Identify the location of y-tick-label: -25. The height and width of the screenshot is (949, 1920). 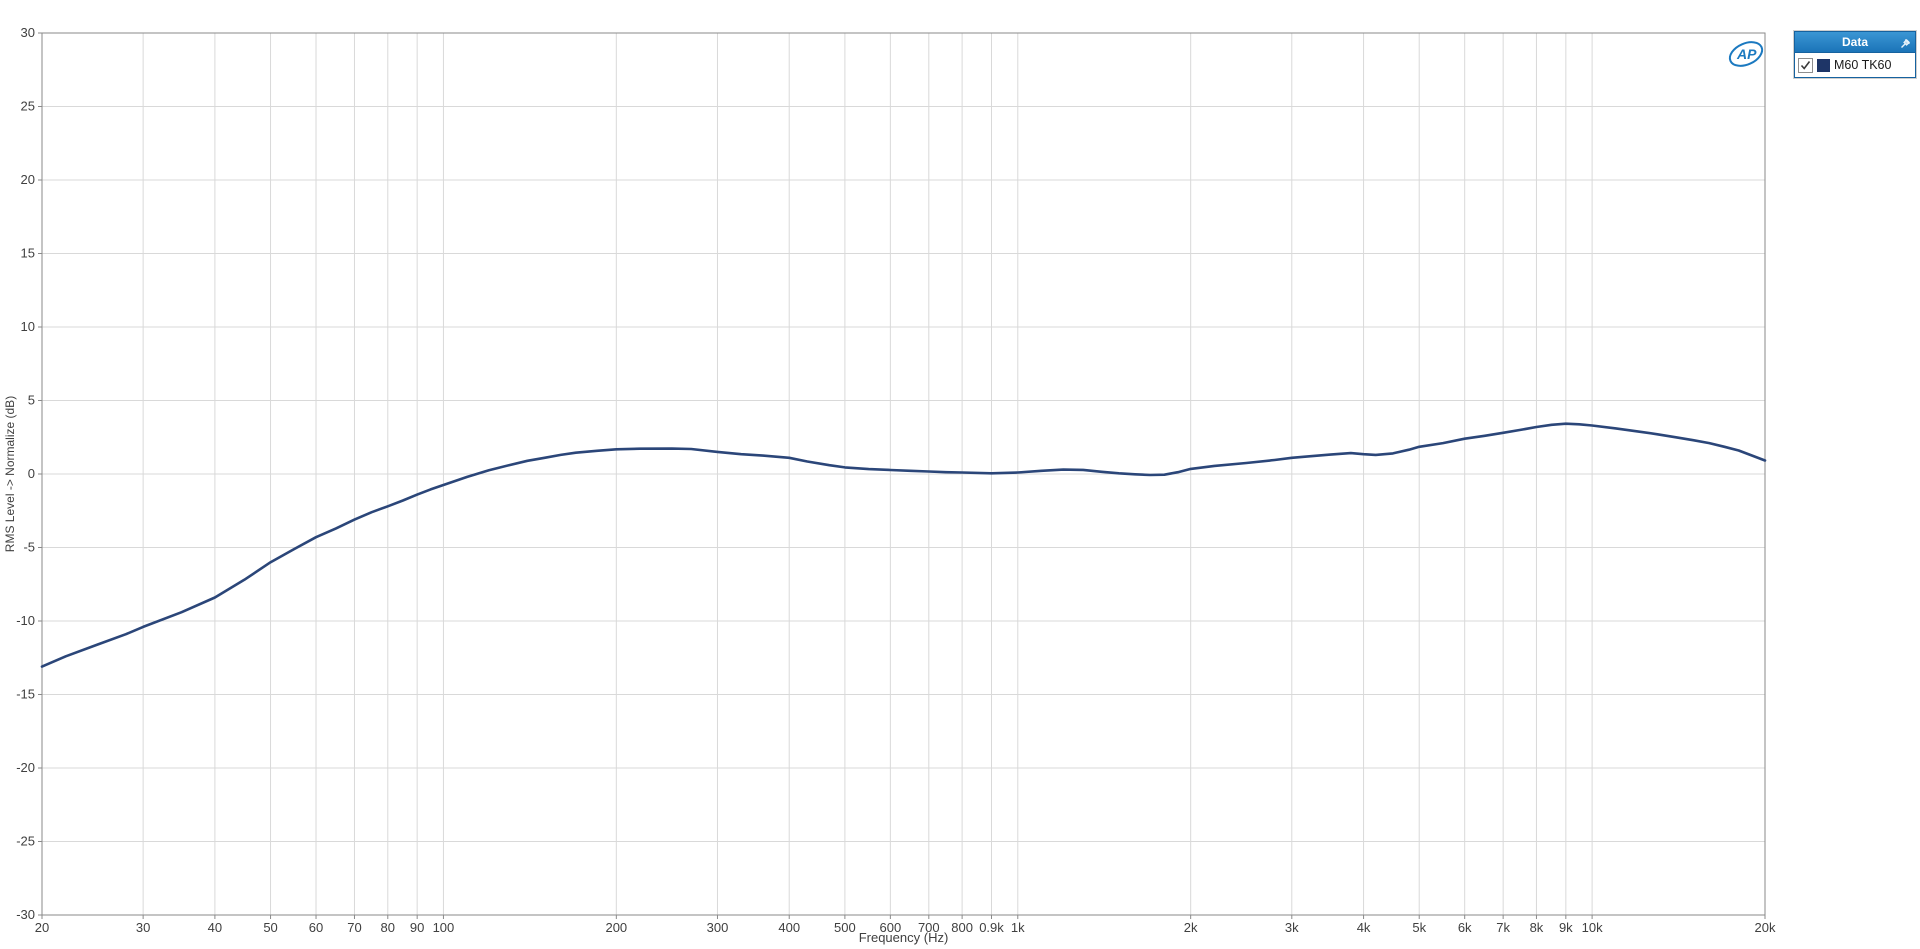
(25, 841).